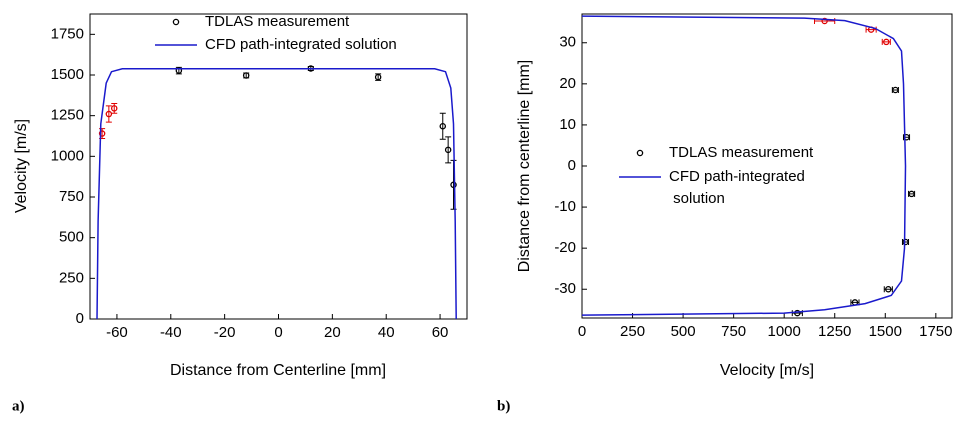  What do you see at coordinates (171, 332) in the screenshot?
I see `x-tick-label: -40` at bounding box center [171, 332].